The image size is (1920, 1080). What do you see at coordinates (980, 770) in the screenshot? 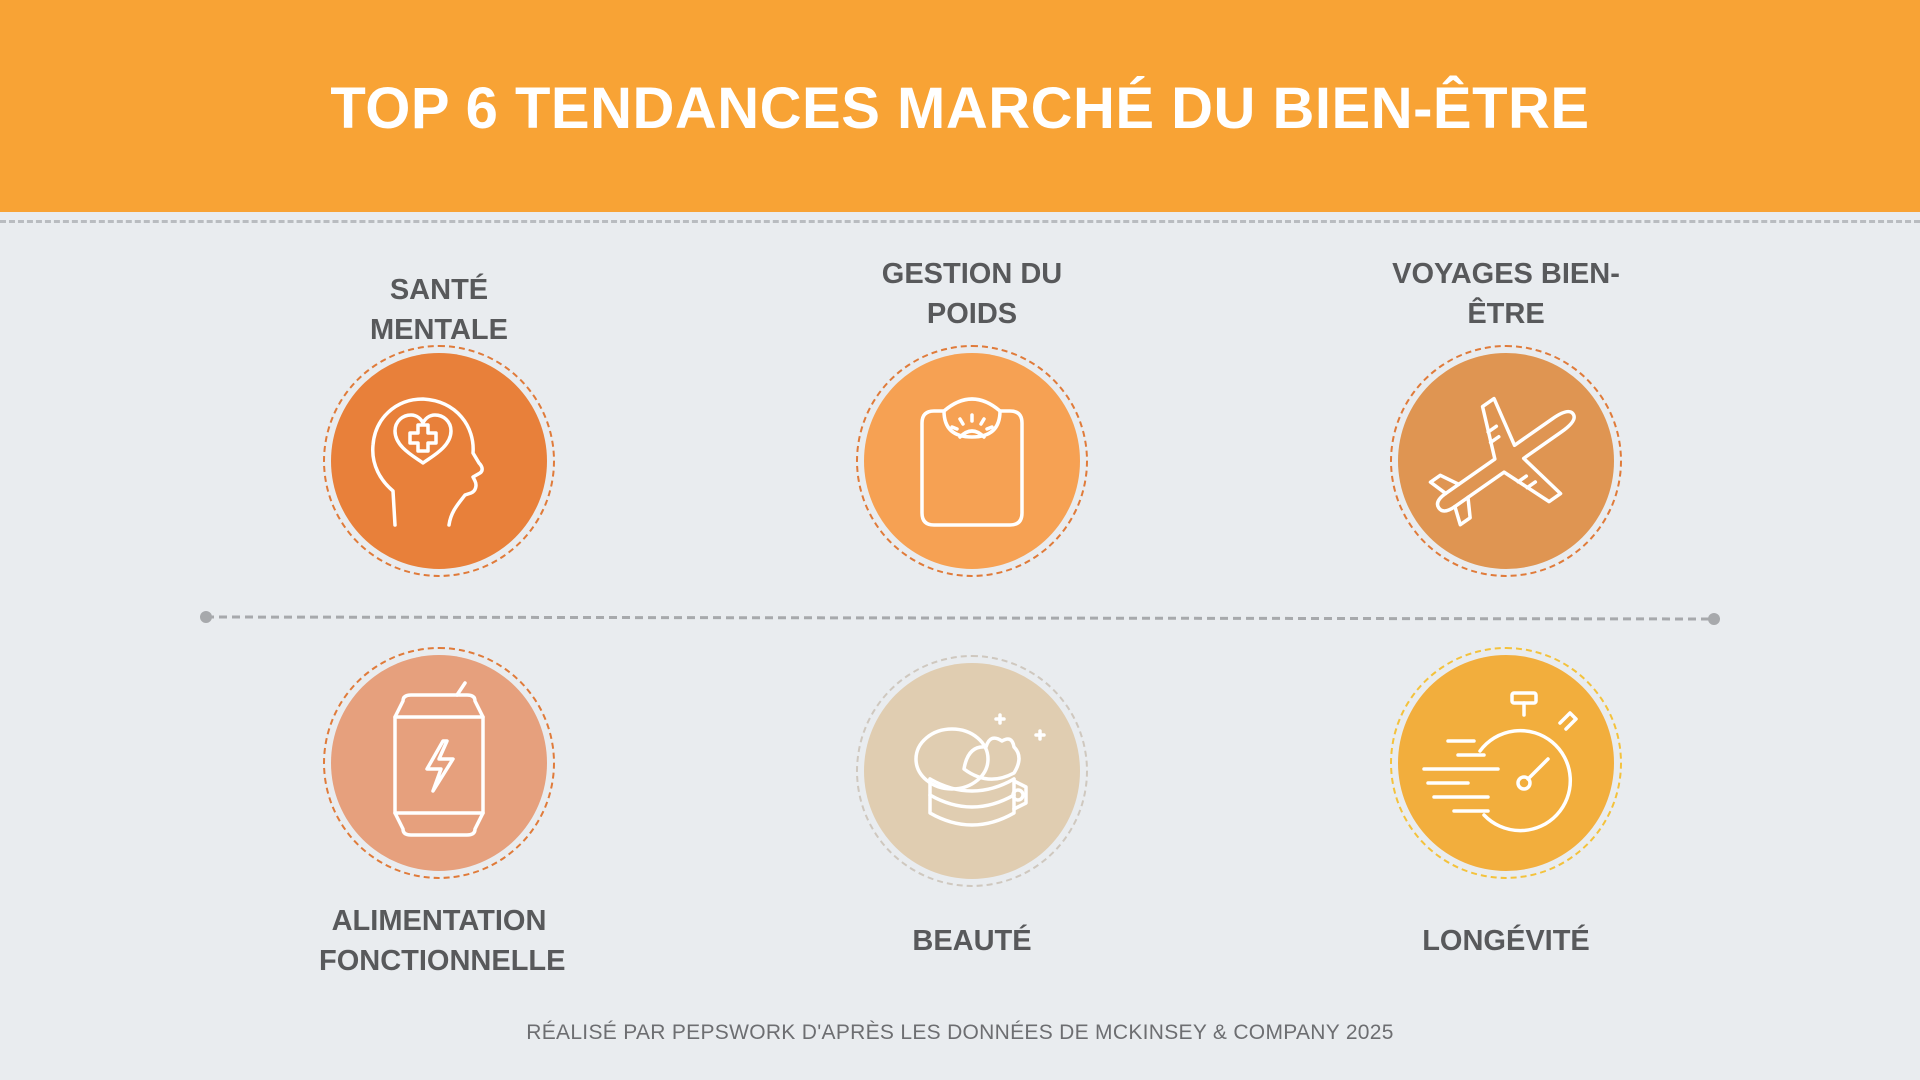
I see `cream-jar-icon` at bounding box center [980, 770].